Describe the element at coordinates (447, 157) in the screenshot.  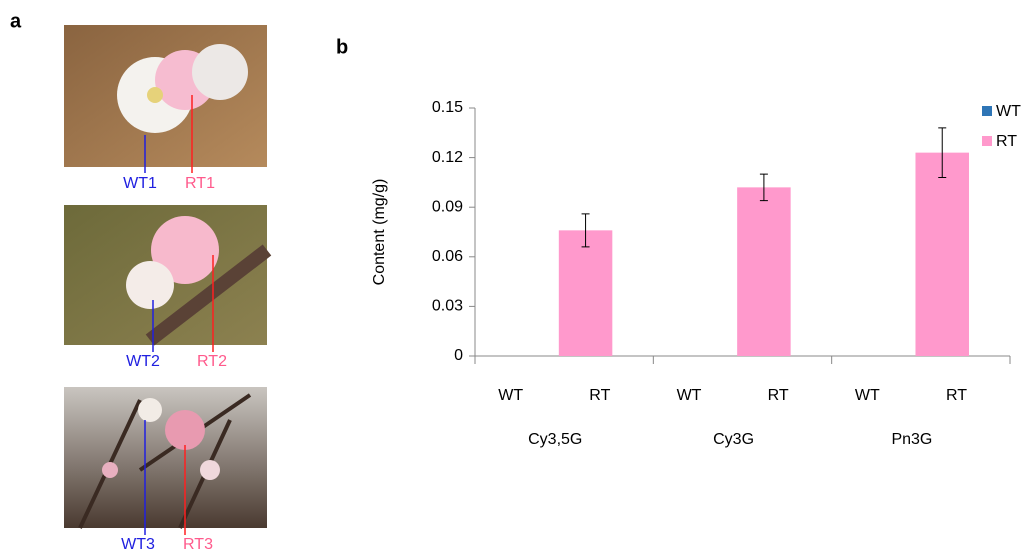
I see `y-tick-label: 0.12` at that location.